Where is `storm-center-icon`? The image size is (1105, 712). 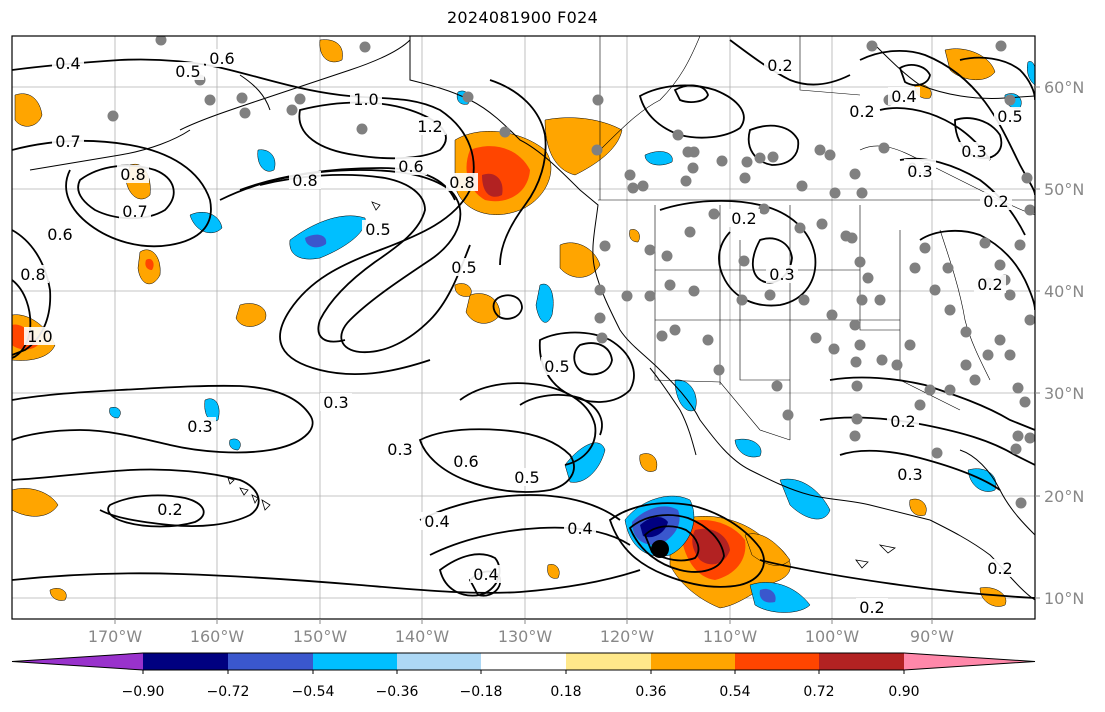
storm-center-icon is located at coordinates (660, 549).